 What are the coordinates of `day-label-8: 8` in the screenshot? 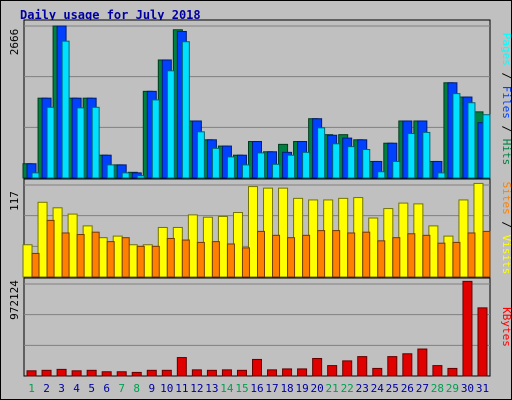 It's located at (136, 388).